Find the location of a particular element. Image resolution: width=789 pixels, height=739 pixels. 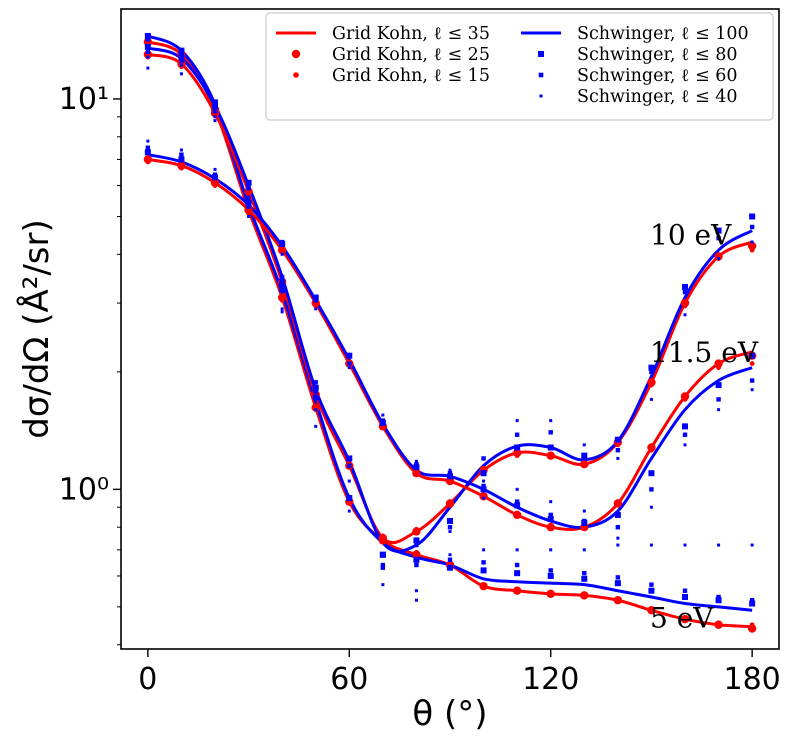

legend-label: Grid Kohn, ℓ ≤ 15 is located at coordinates (411, 76).